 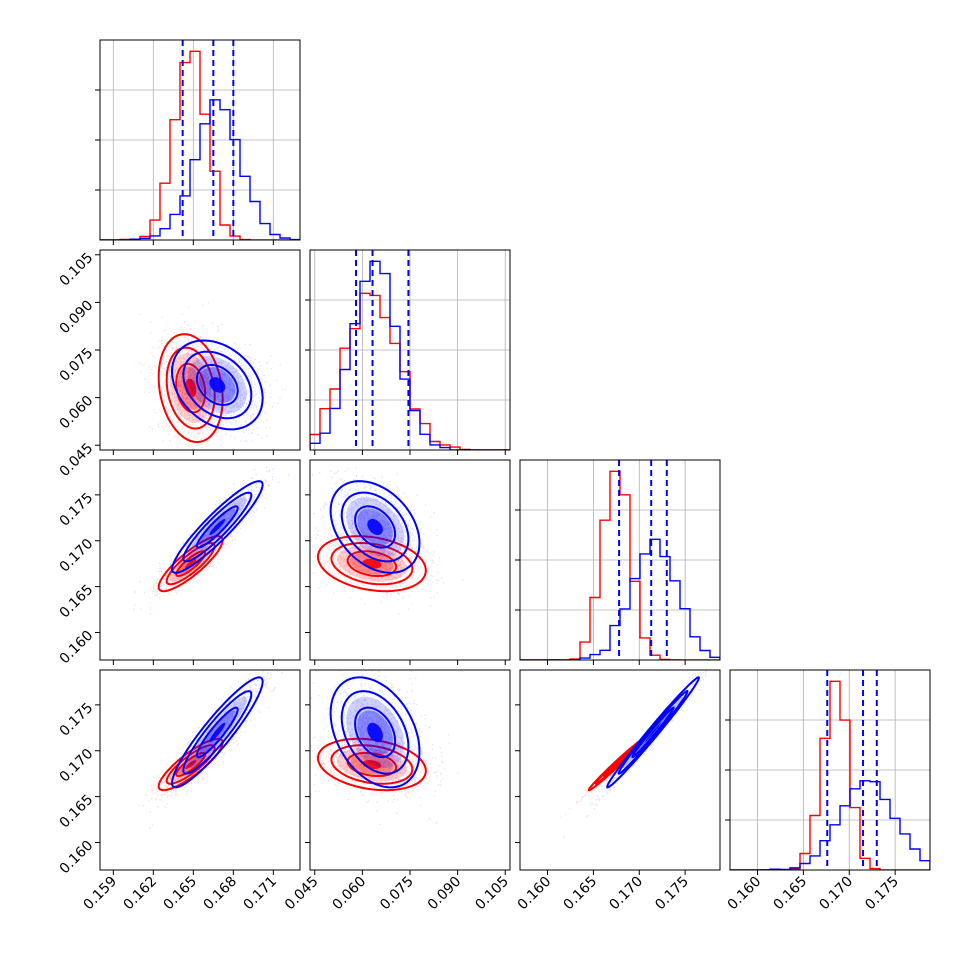 I want to click on x-tick-label: 0.045, so click(x=302, y=894).